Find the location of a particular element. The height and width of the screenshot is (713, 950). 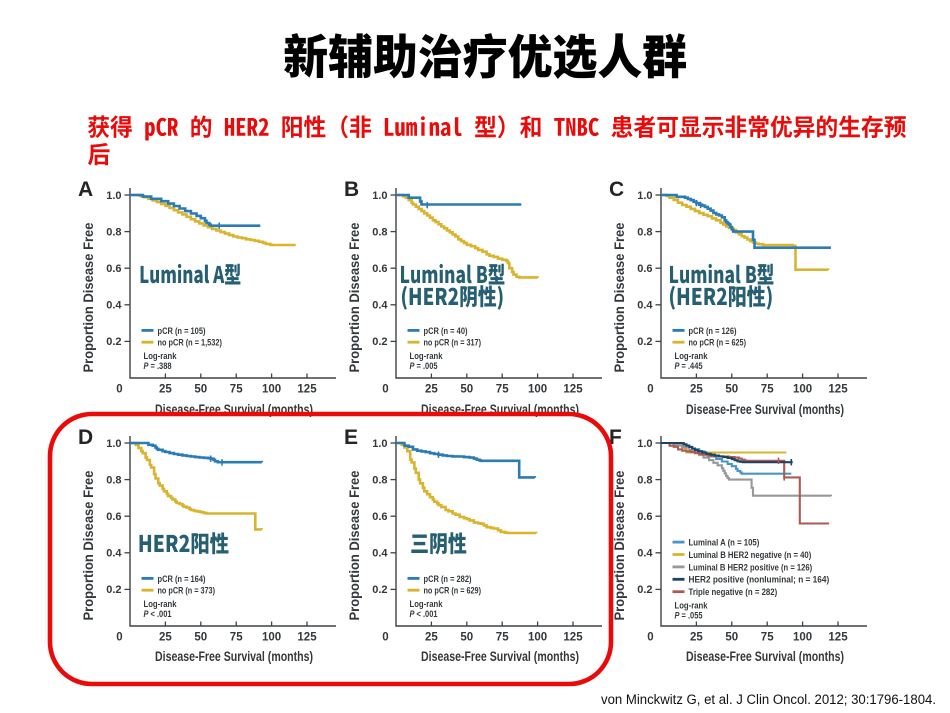

svg-text: E is located at coordinates (351, 437).